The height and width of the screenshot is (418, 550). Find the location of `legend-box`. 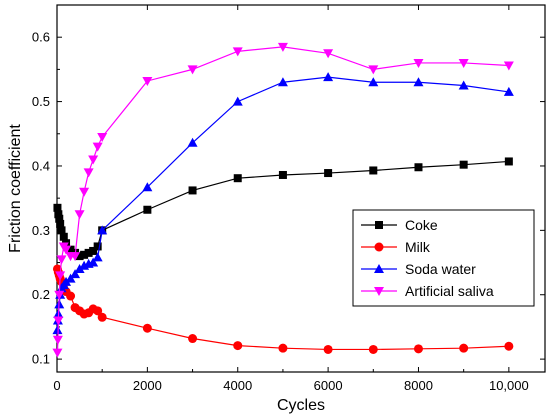

legend-box is located at coordinates (443, 258).